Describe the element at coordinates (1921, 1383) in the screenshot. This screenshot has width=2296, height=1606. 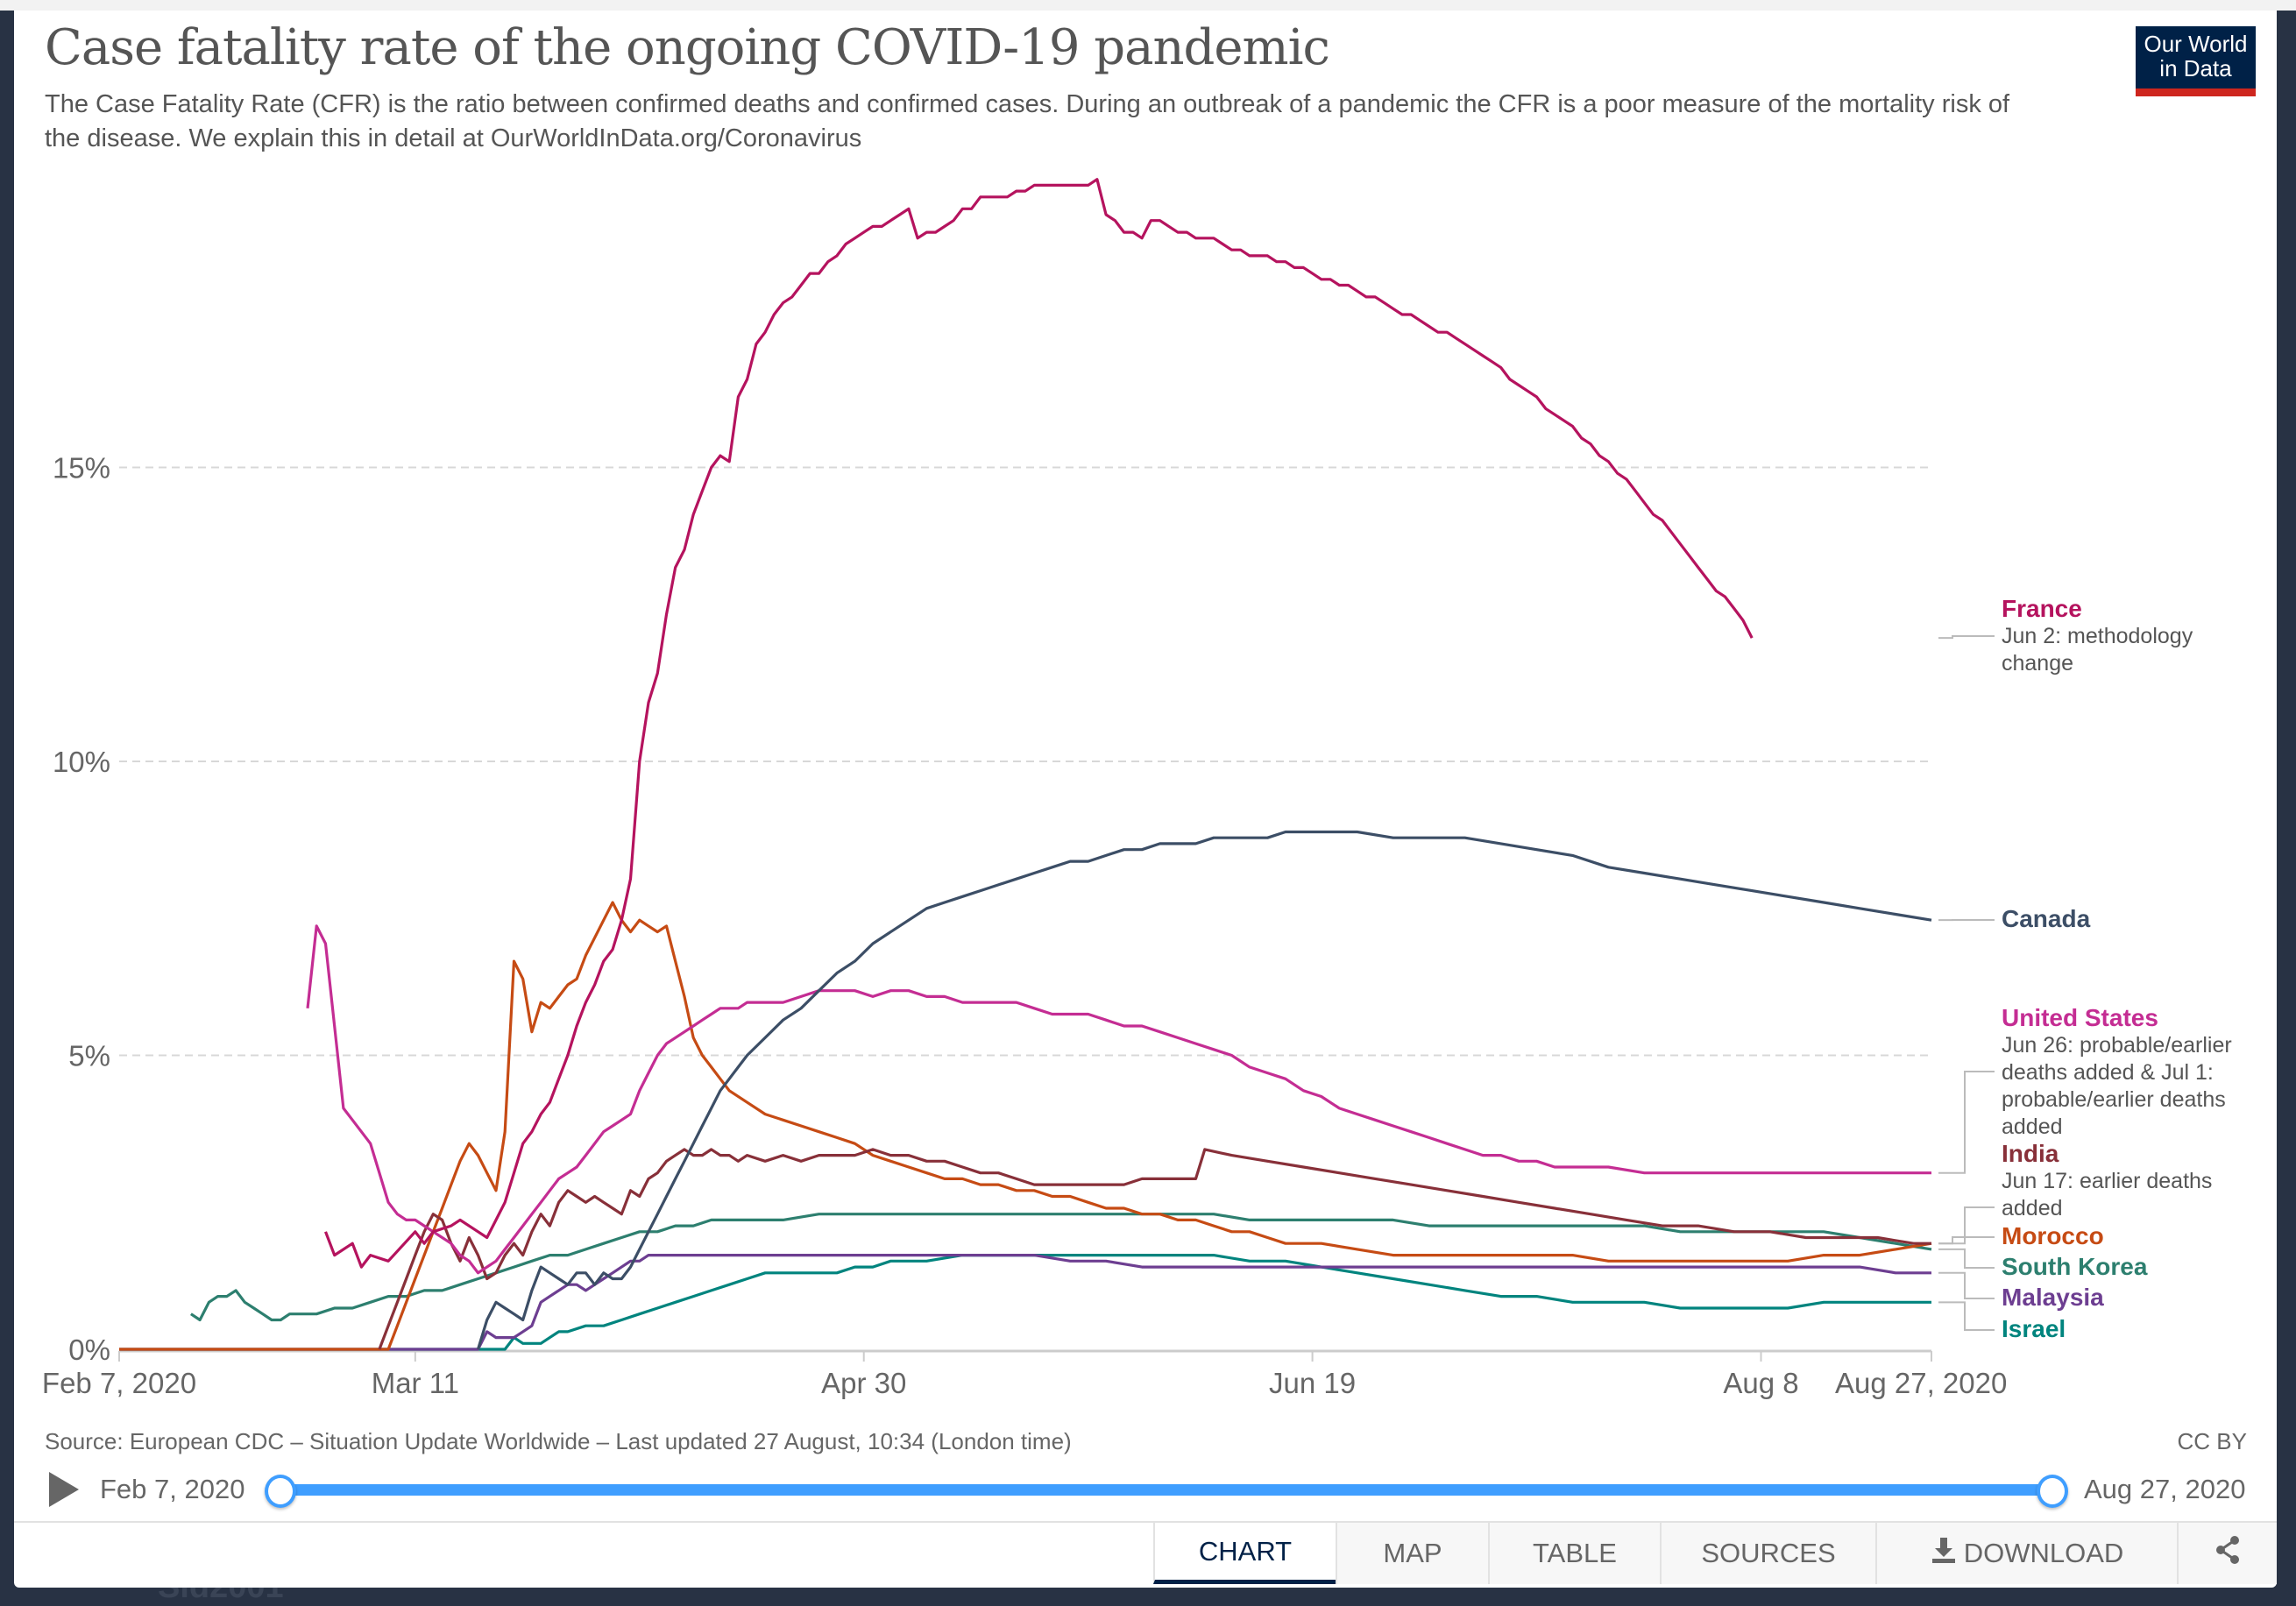
I see `x-tick-label: Aug 27, 2020` at that location.